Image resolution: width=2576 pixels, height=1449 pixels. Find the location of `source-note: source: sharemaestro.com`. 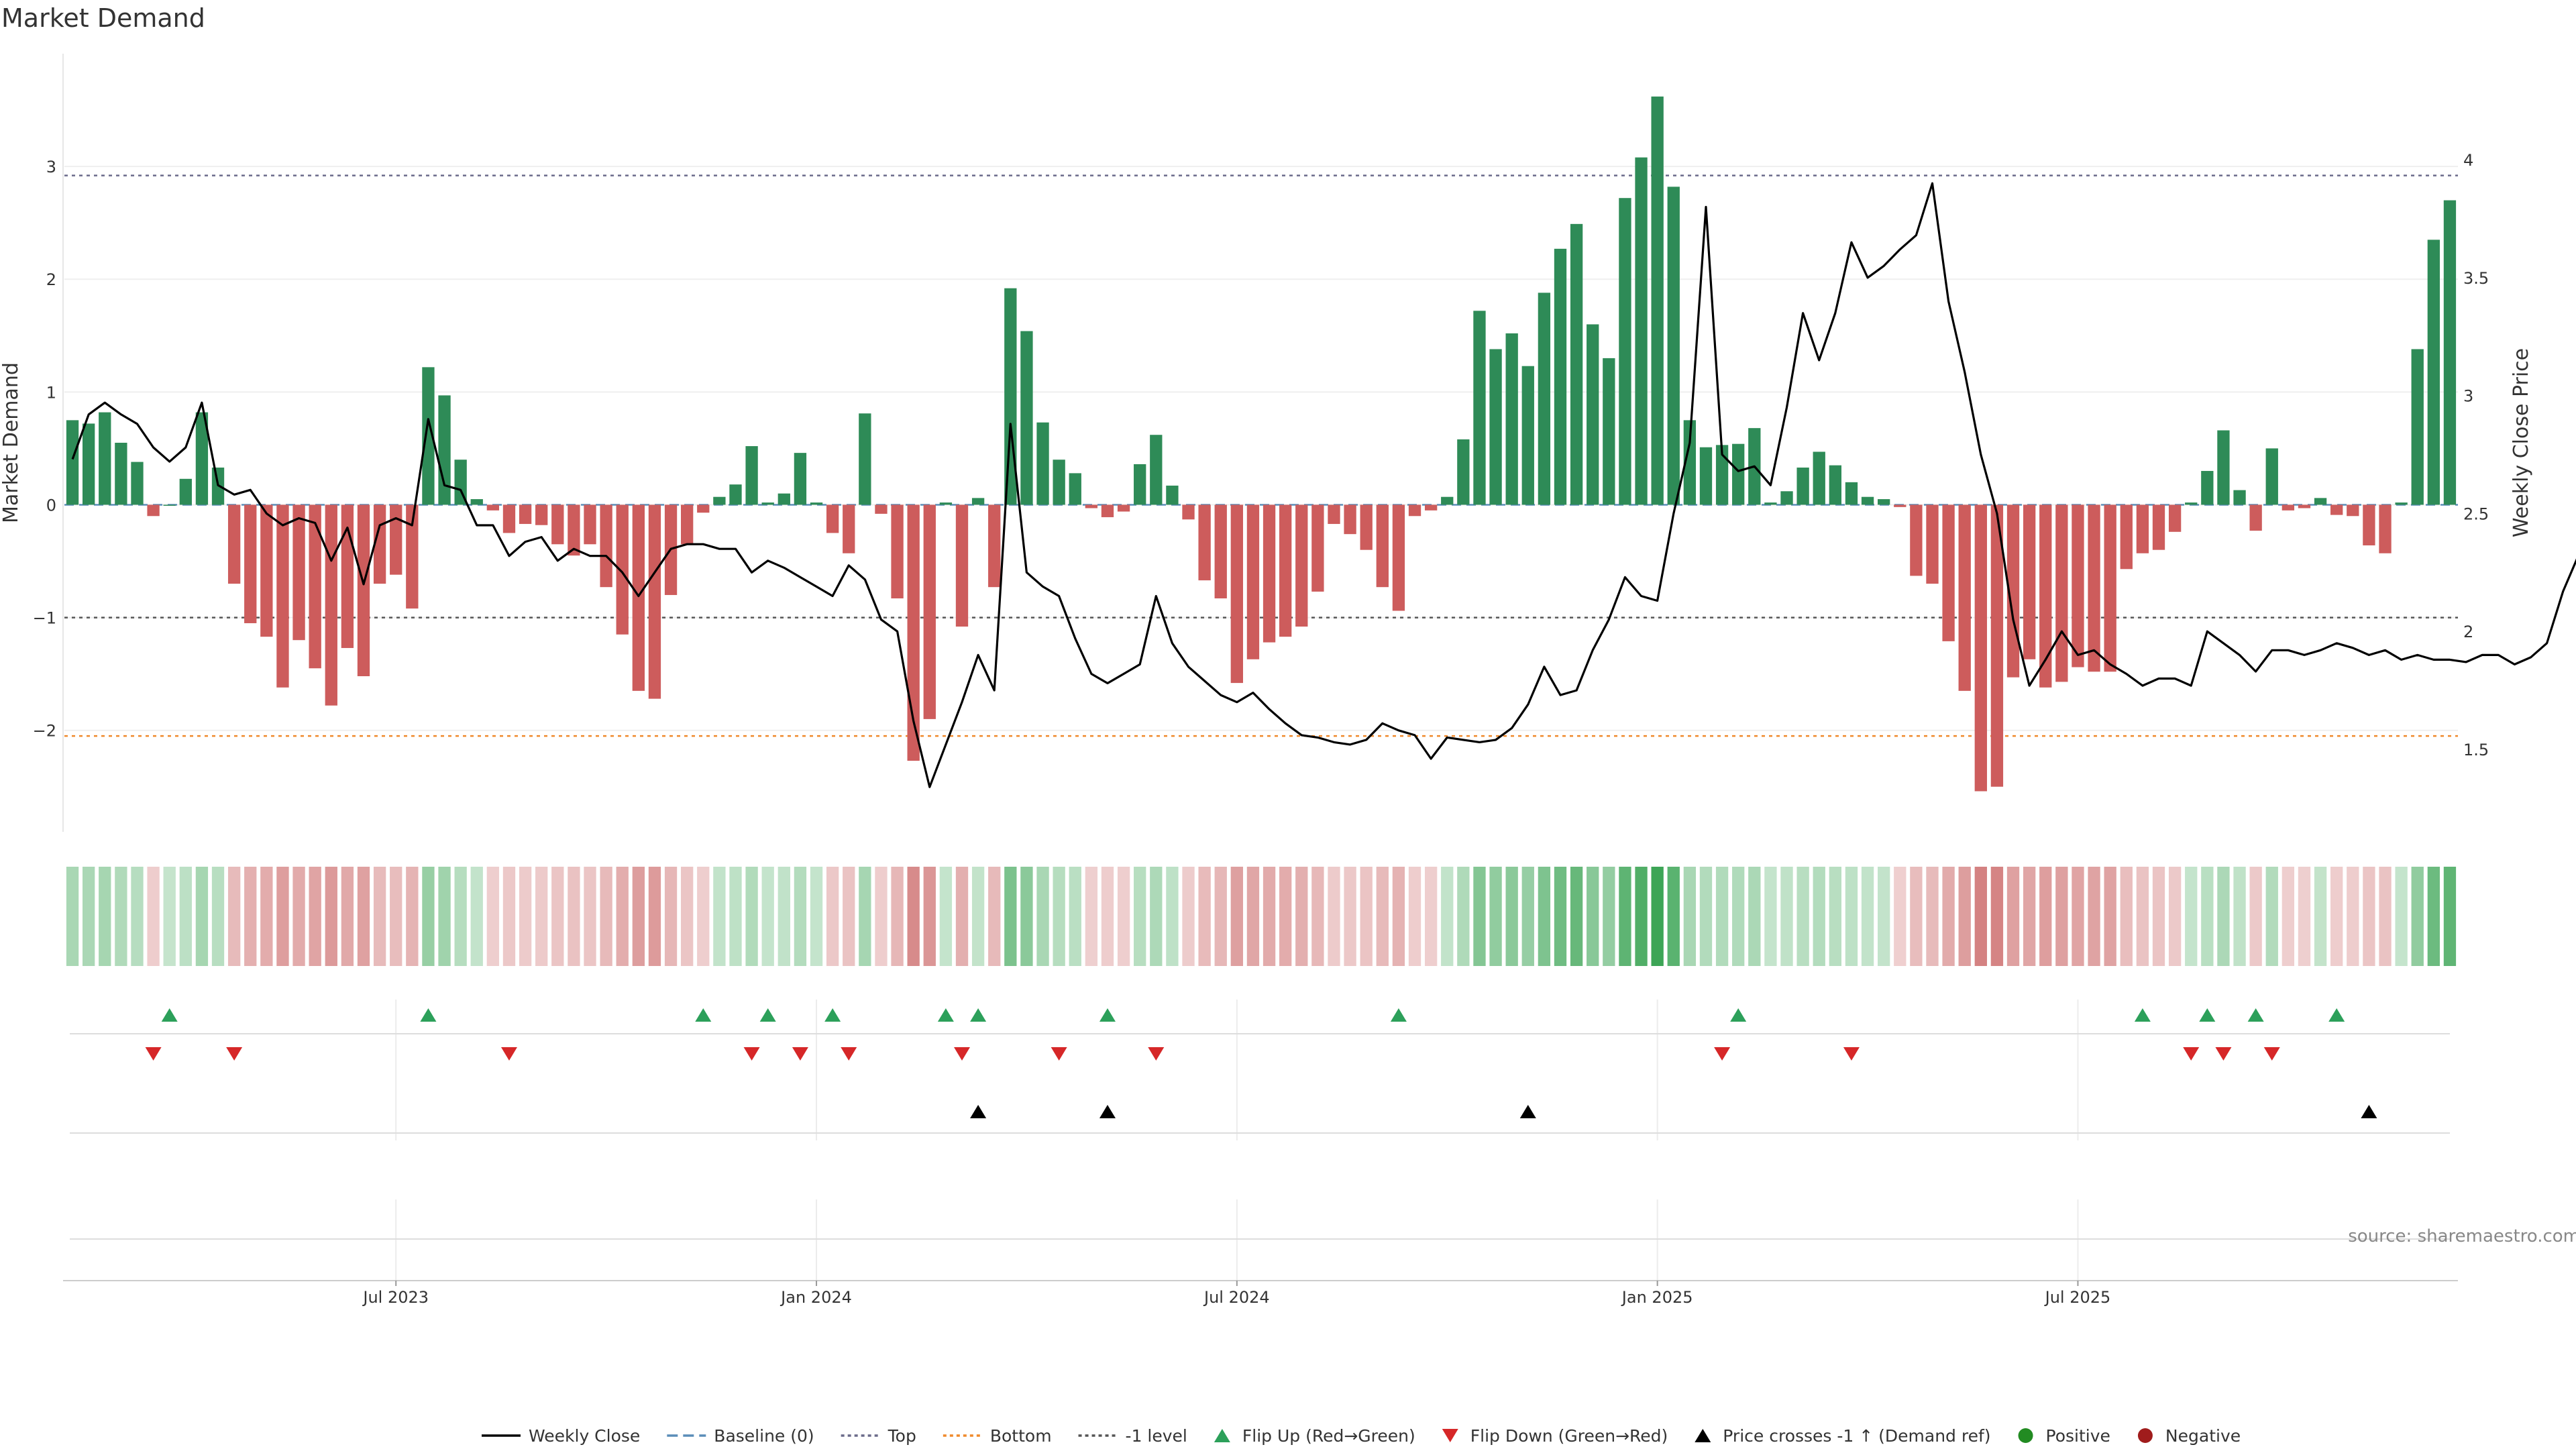

source-note: source: sharemaestro.com is located at coordinates (2462, 1236).